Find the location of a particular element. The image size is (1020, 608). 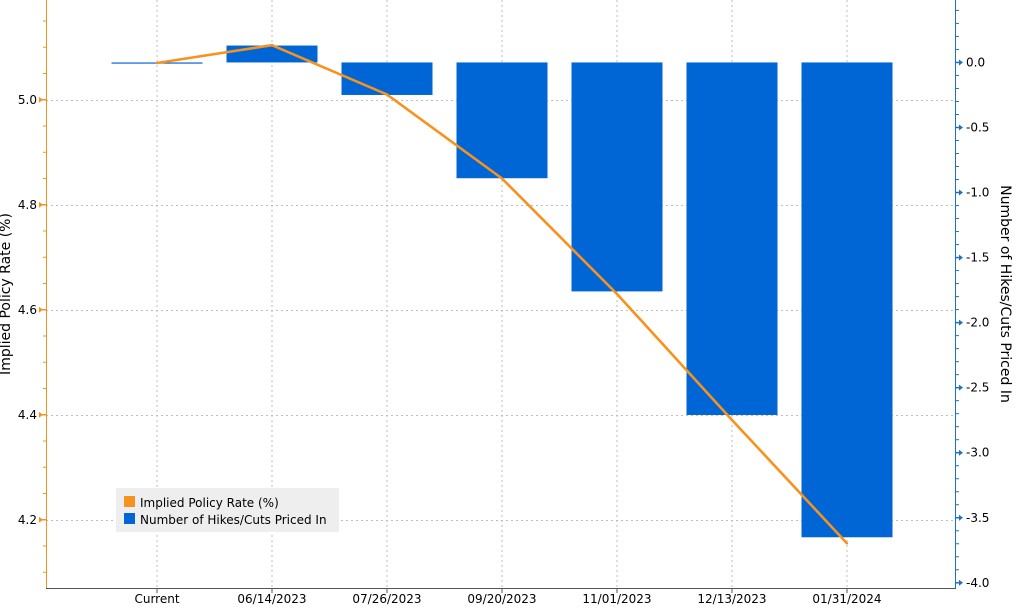

right-tick-label: -1.5 is located at coordinates (977, 258).